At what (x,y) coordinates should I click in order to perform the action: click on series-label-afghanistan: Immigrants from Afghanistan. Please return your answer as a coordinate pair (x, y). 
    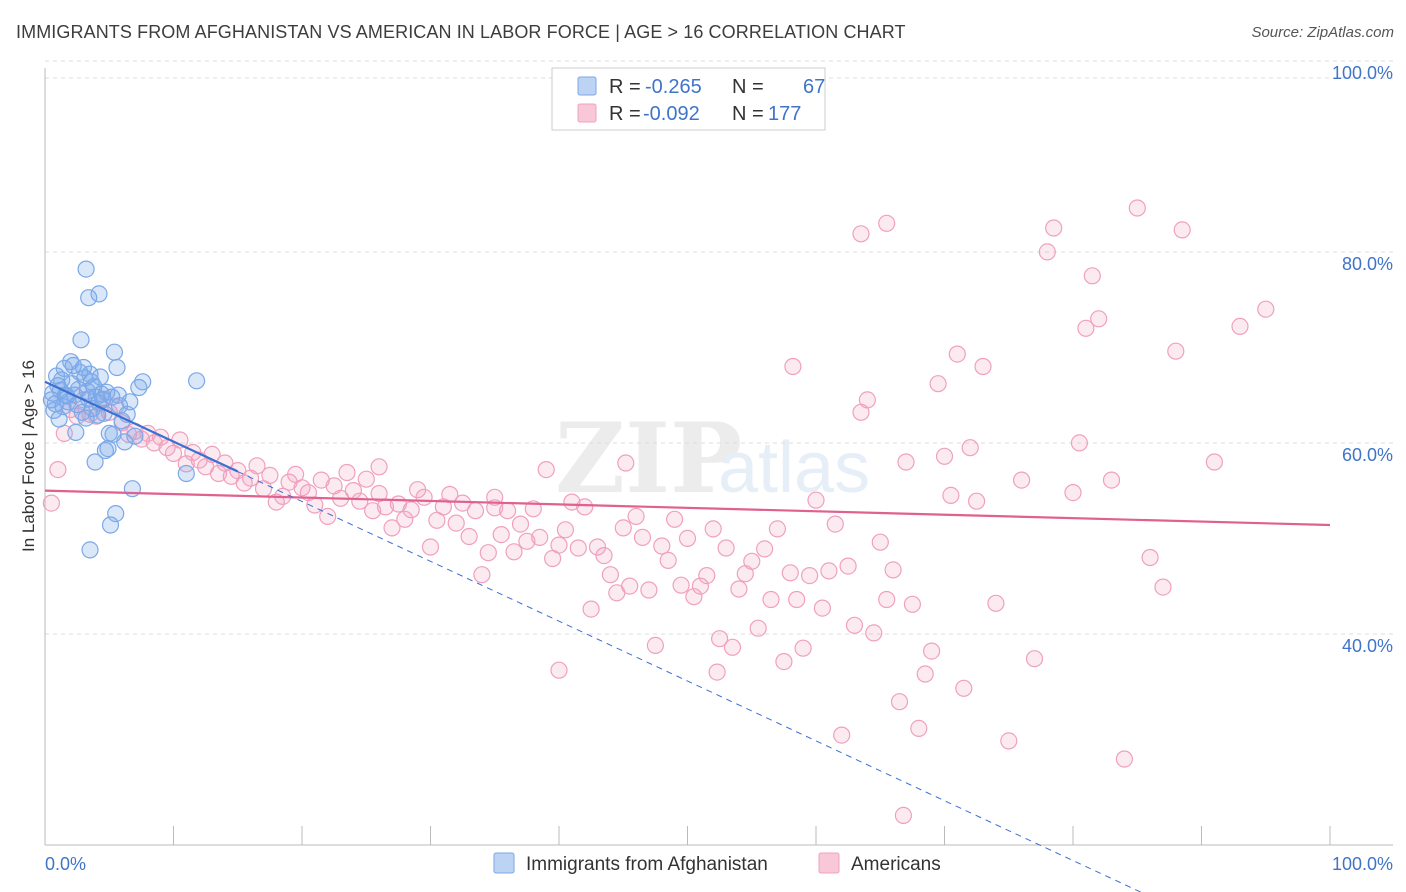
    Looking at the image, I should click on (647, 864).